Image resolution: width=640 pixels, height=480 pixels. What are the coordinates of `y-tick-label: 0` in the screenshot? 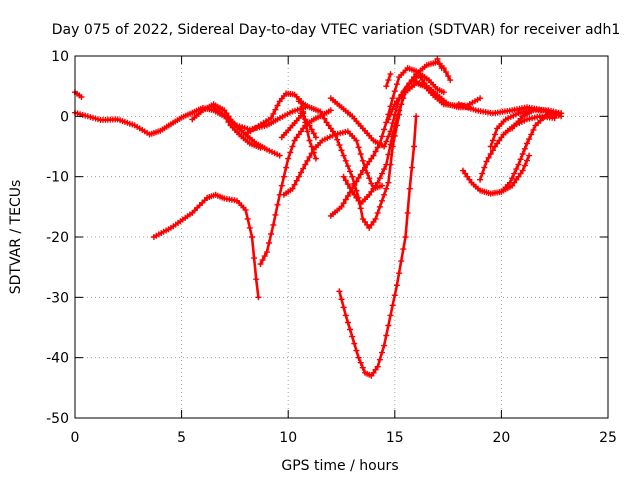 It's located at (64, 117).